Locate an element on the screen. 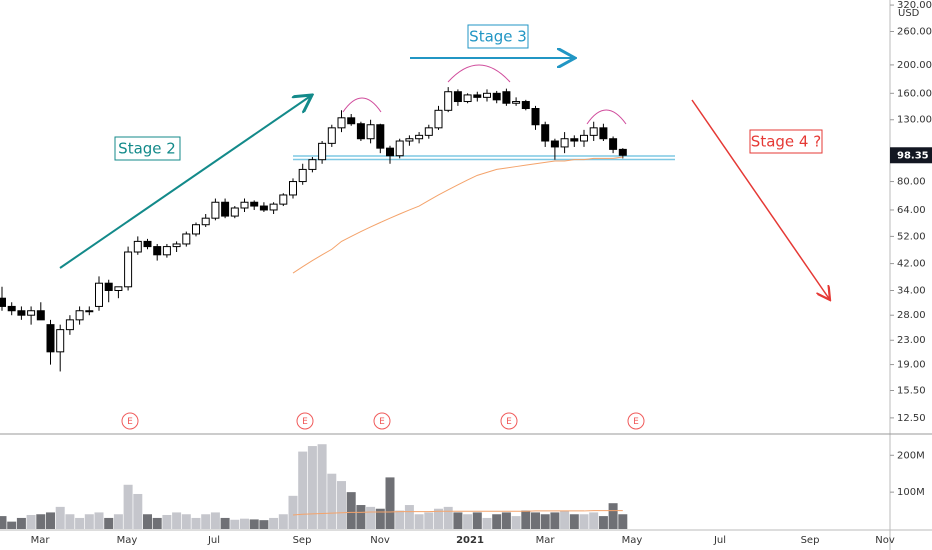 This screenshot has height=550, width=932. x-tick-label: Nov is located at coordinates (885, 540).